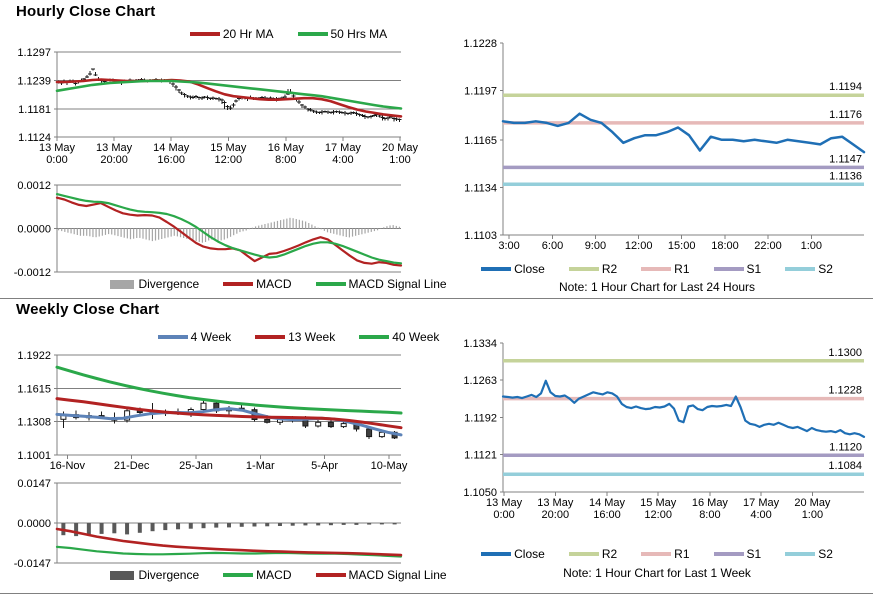  I want to click on svg-text: 10-May, so click(389, 466).